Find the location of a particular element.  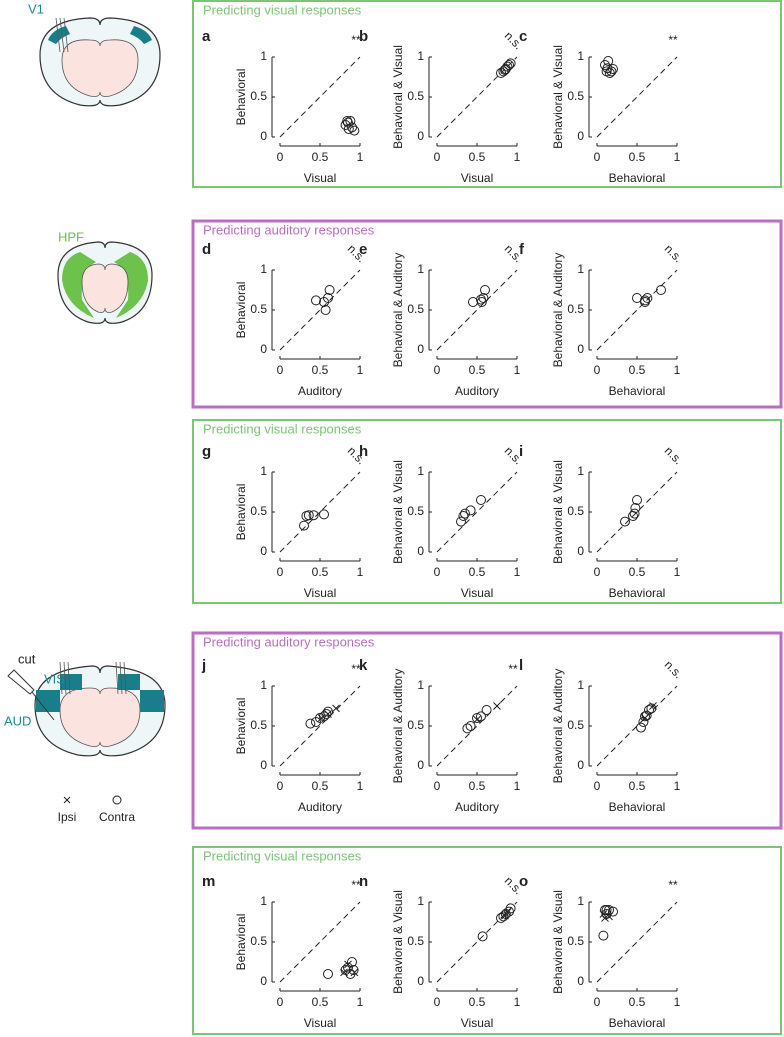

panel-letter: e is located at coordinates (363, 249).